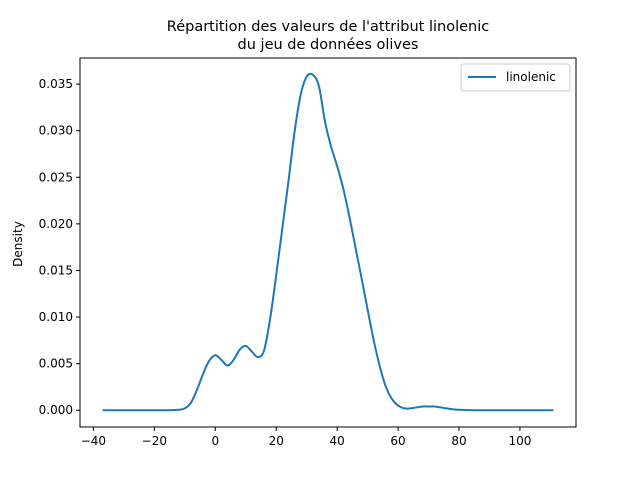 This screenshot has width=640, height=480. What do you see at coordinates (397, 441) in the screenshot?
I see `x-tick-label: 60` at bounding box center [397, 441].